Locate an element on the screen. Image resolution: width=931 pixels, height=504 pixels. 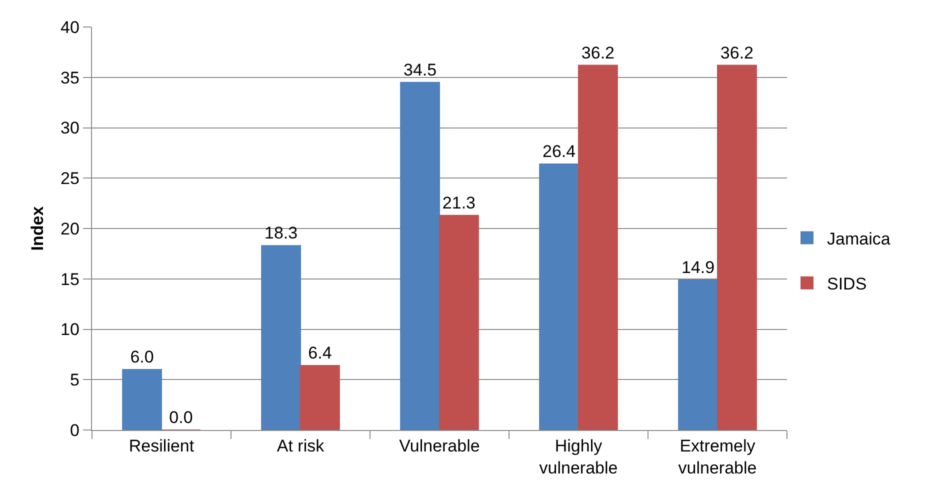
data-label: 18.3 is located at coordinates (281, 233).